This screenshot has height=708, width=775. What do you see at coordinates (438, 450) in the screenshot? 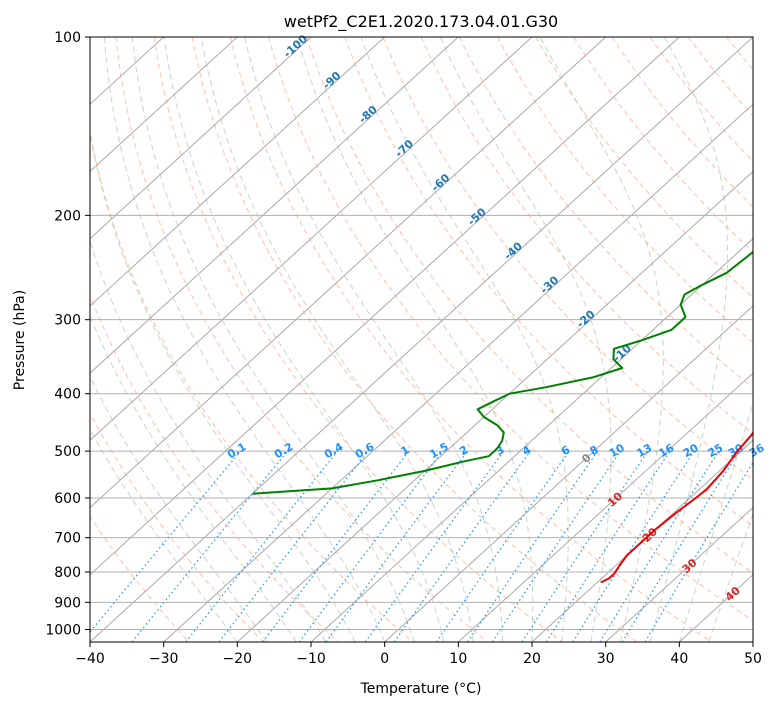
I see `mixing-ratio-label: 1.5` at bounding box center [438, 450].